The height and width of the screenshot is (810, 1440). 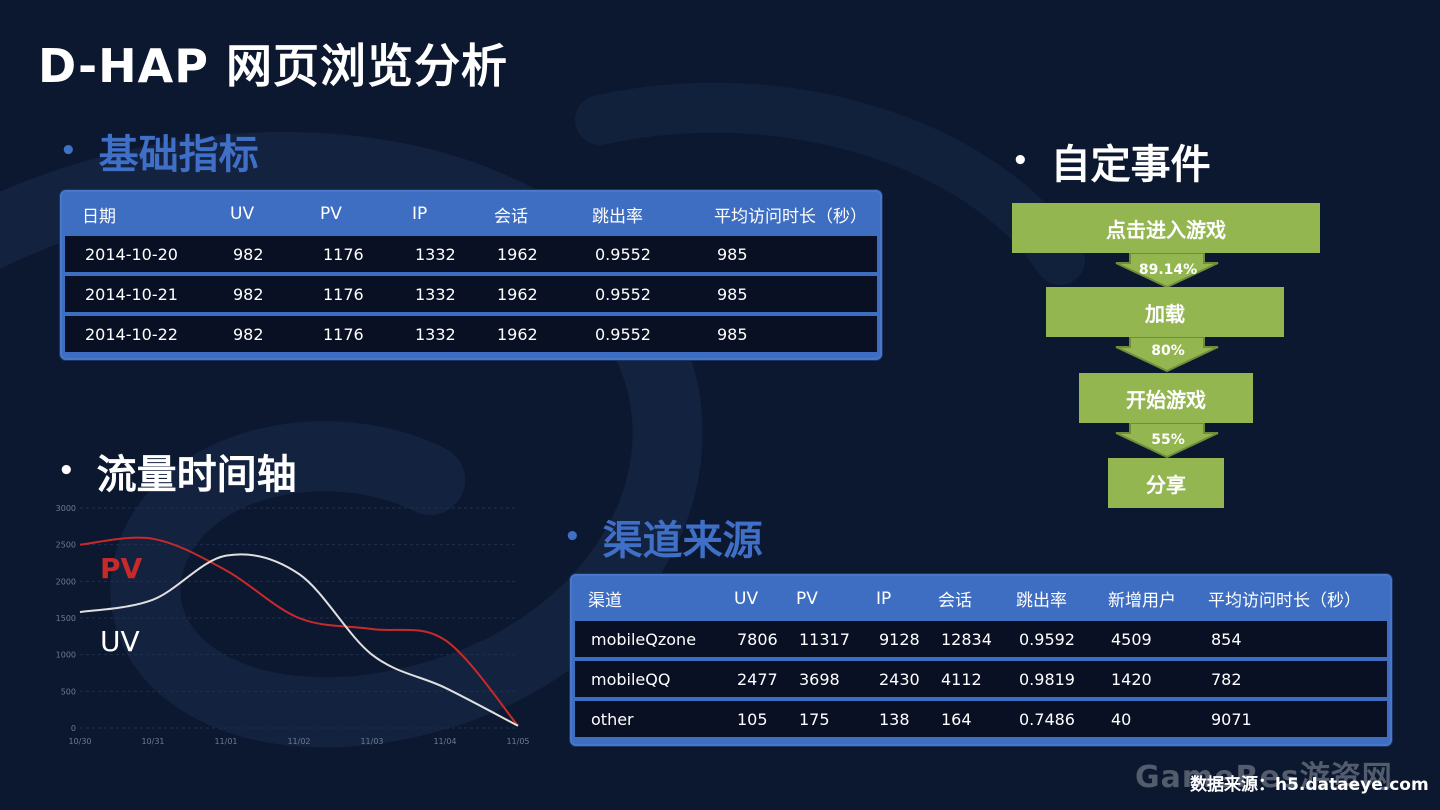 What do you see at coordinates (981, 598) in the screenshot?
I see `table-header: 渠道 UV PV IP 会话 跳出率 新增用户 平均访问时长（秒）` at bounding box center [981, 598].